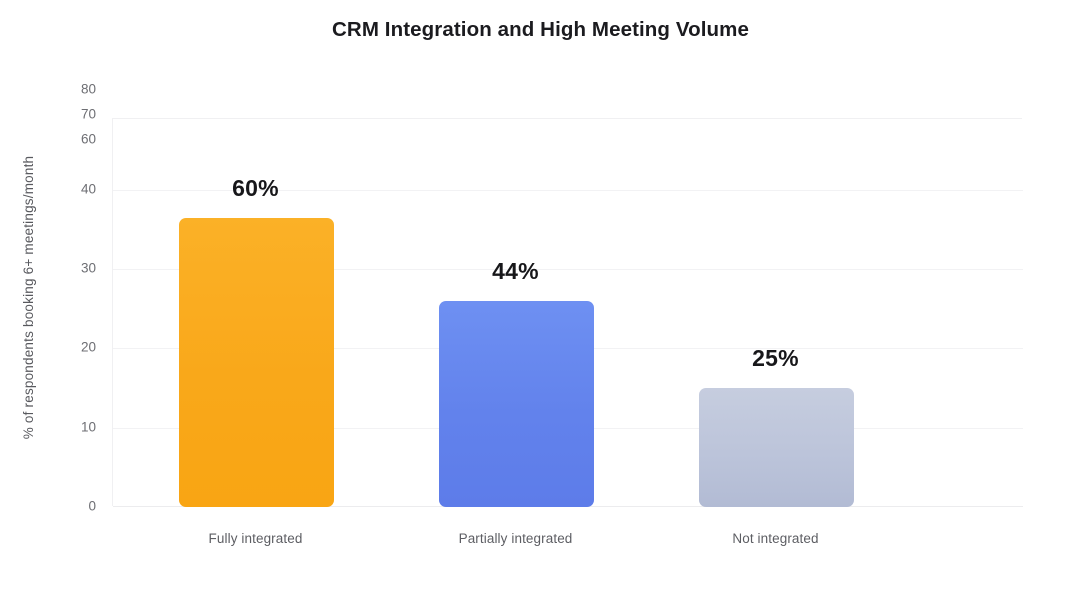 This screenshot has height=594, width=1081. Describe the element at coordinates (88, 268) in the screenshot. I see `y-axis-tick-label: 30` at that location.